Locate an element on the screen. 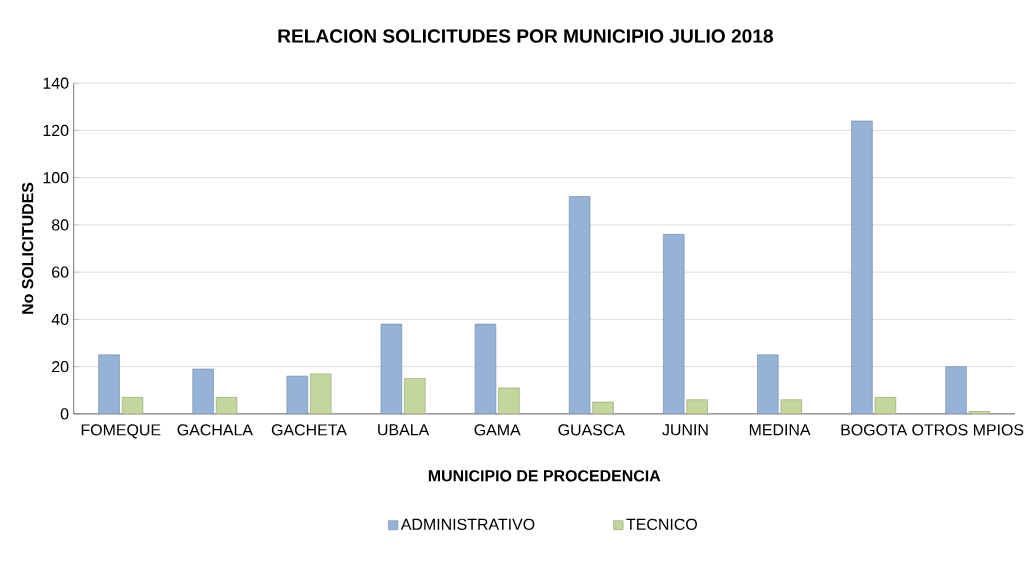  y-tick-label: 0 is located at coordinates (64, 414).